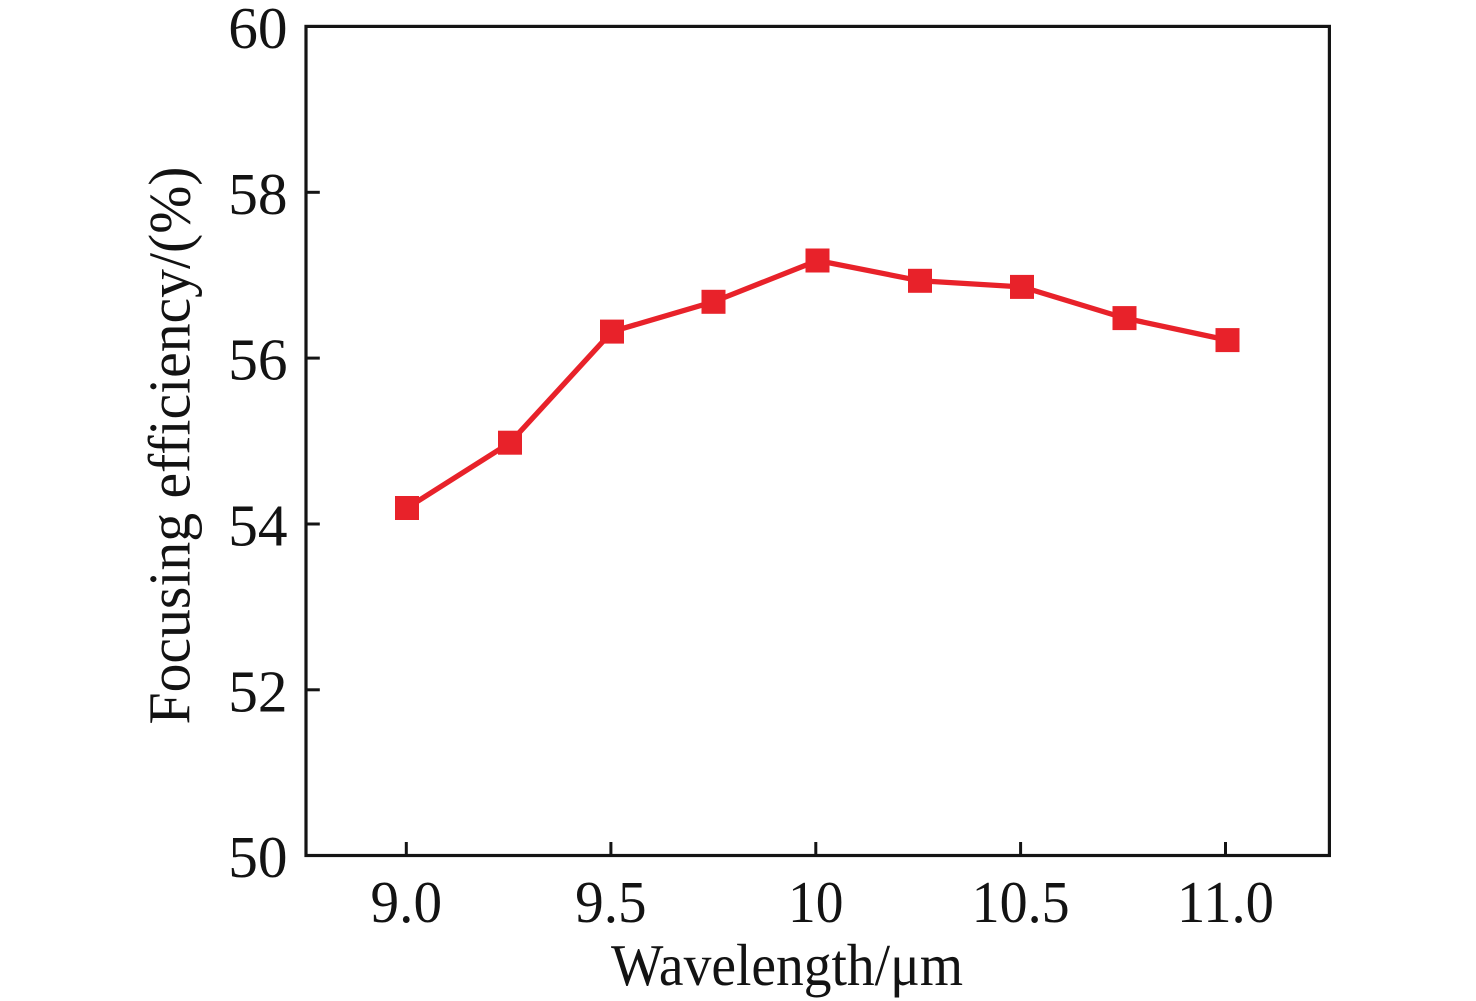 Image resolution: width=1476 pixels, height=1001 pixels. I want to click on svg-text: 52, so click(257, 691).